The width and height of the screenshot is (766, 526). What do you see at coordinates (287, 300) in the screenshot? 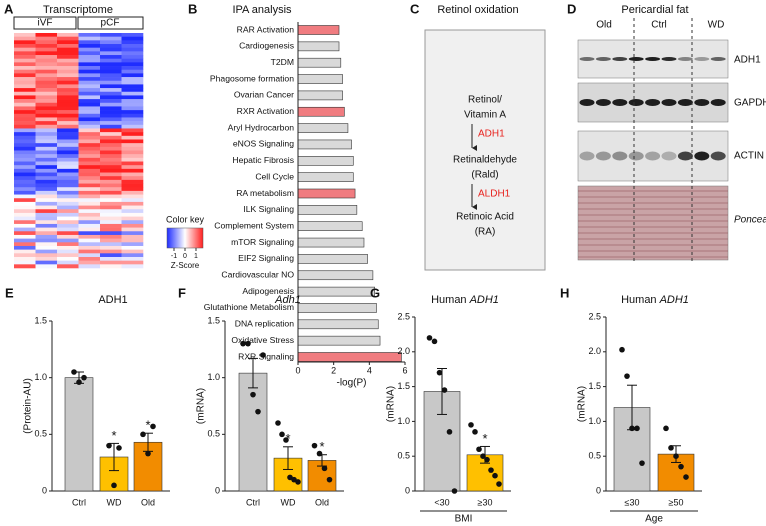
I see `title-part: Adh1` at bounding box center [287, 300].